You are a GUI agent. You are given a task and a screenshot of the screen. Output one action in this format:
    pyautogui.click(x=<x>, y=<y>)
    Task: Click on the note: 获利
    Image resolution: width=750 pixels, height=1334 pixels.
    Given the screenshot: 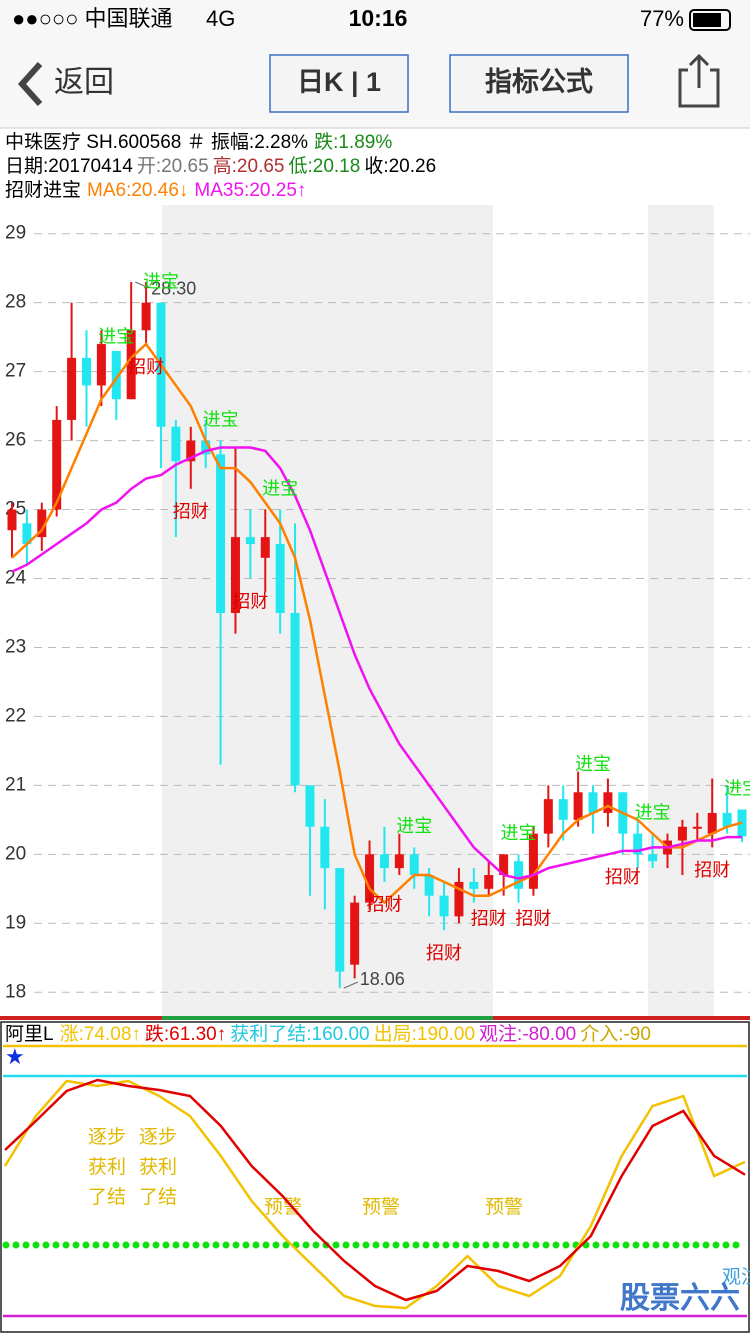 What is the action you would take?
    pyautogui.click(x=107, y=1167)
    